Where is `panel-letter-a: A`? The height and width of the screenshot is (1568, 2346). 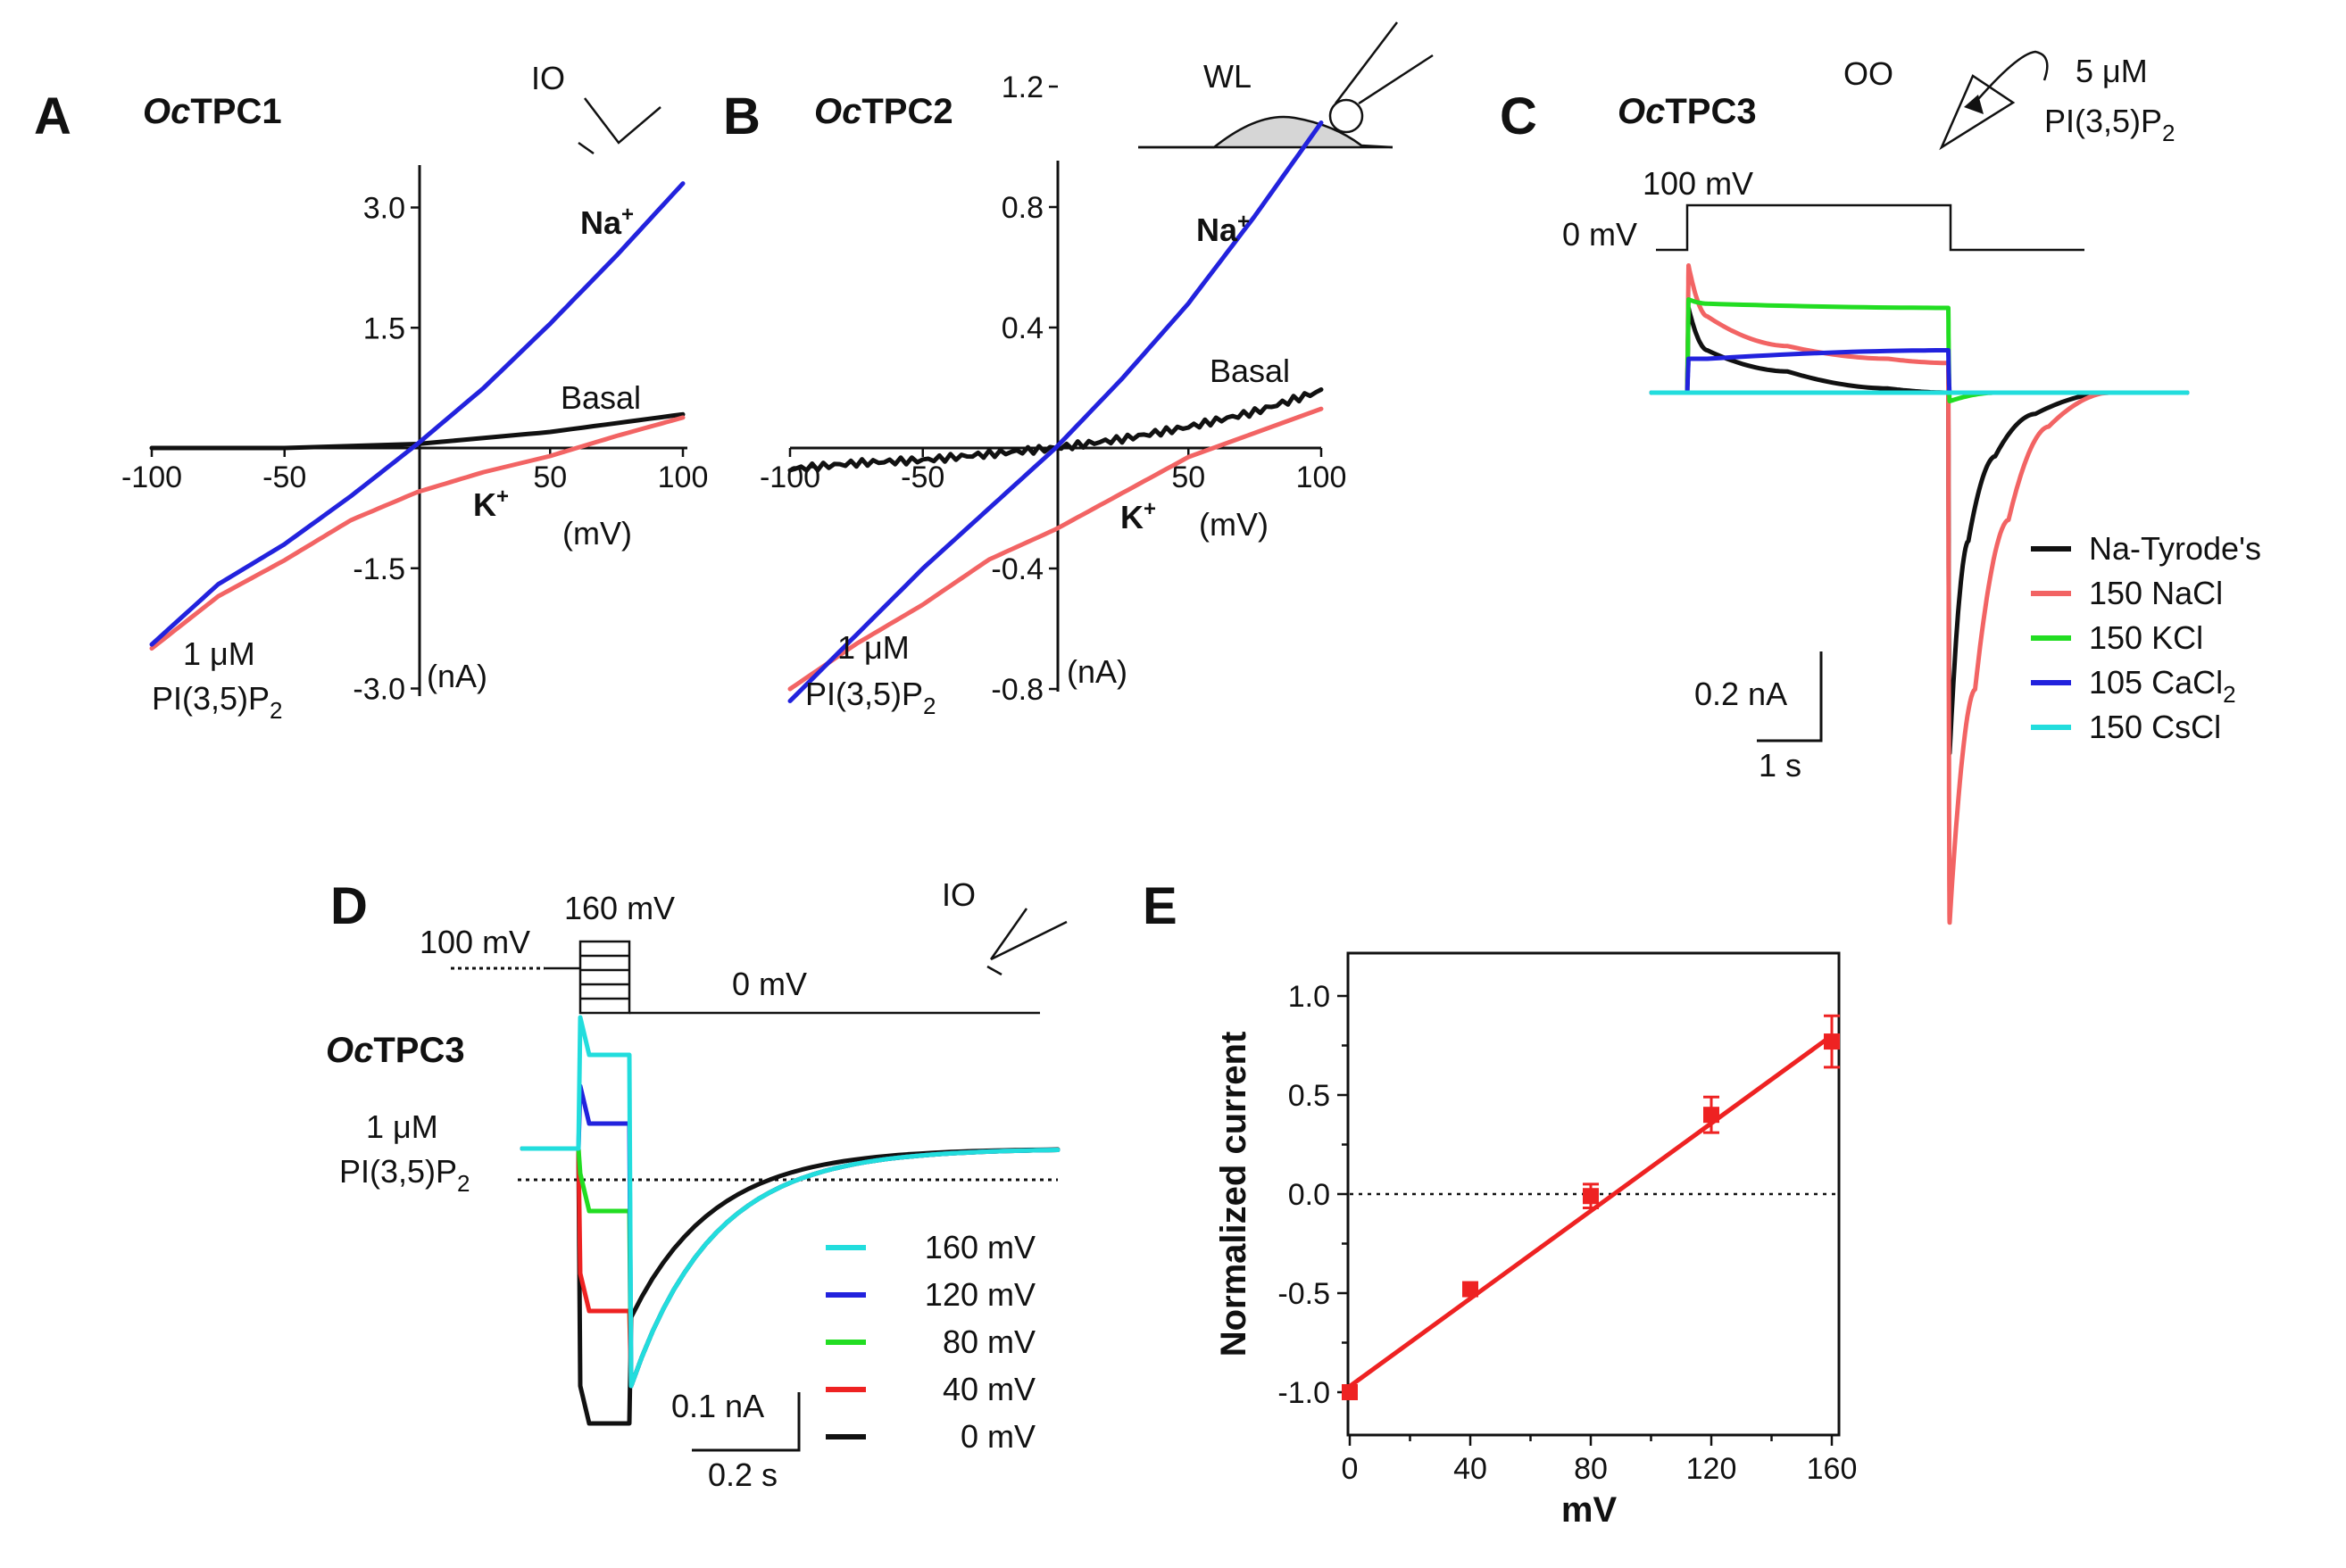
panel-letter-a: A is located at coordinates (52, 116).